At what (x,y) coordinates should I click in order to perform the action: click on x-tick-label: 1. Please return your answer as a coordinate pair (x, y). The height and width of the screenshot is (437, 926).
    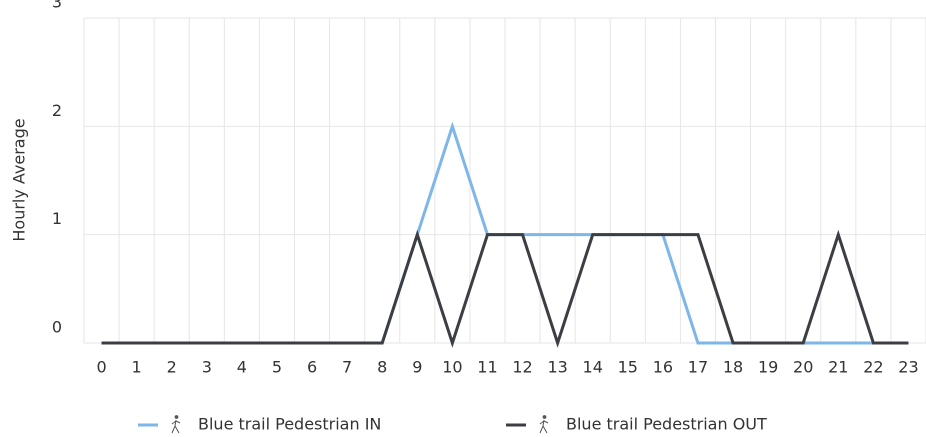
    Looking at the image, I should click on (137, 367).